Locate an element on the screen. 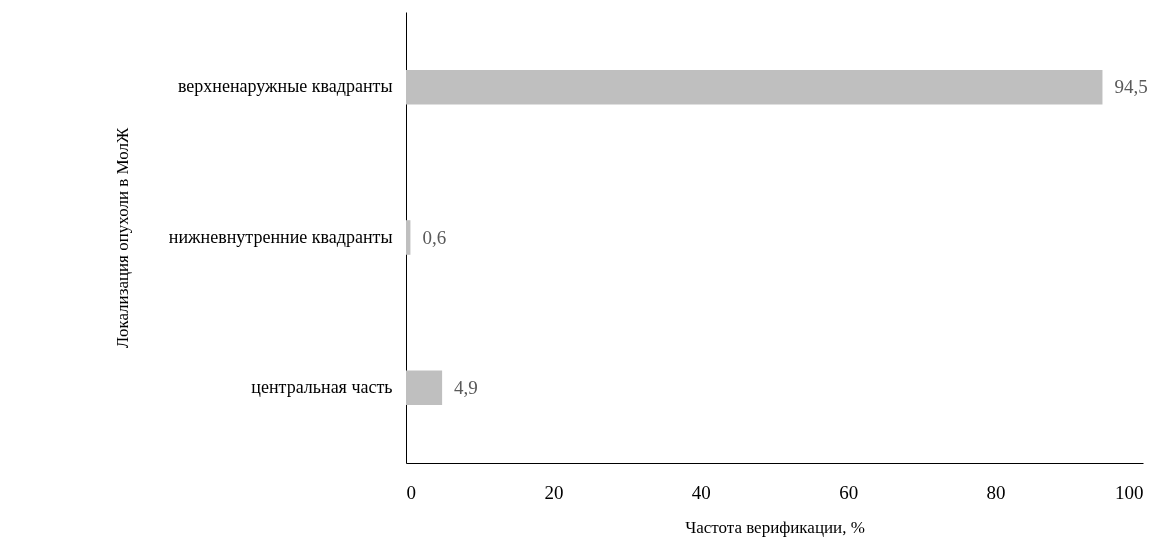 The image size is (1163, 542). x-tick-label: 0 is located at coordinates (411, 492).